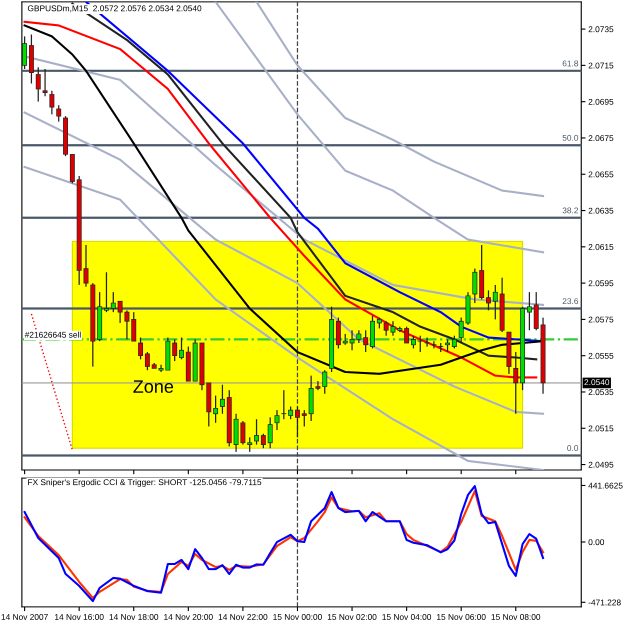 The image size is (625, 625). Describe the element at coordinates (115, 8) in the screenshot. I see `chart-title: GBPUSDm,M15 2.0572 2.0576 2.0534 2.0540` at that location.